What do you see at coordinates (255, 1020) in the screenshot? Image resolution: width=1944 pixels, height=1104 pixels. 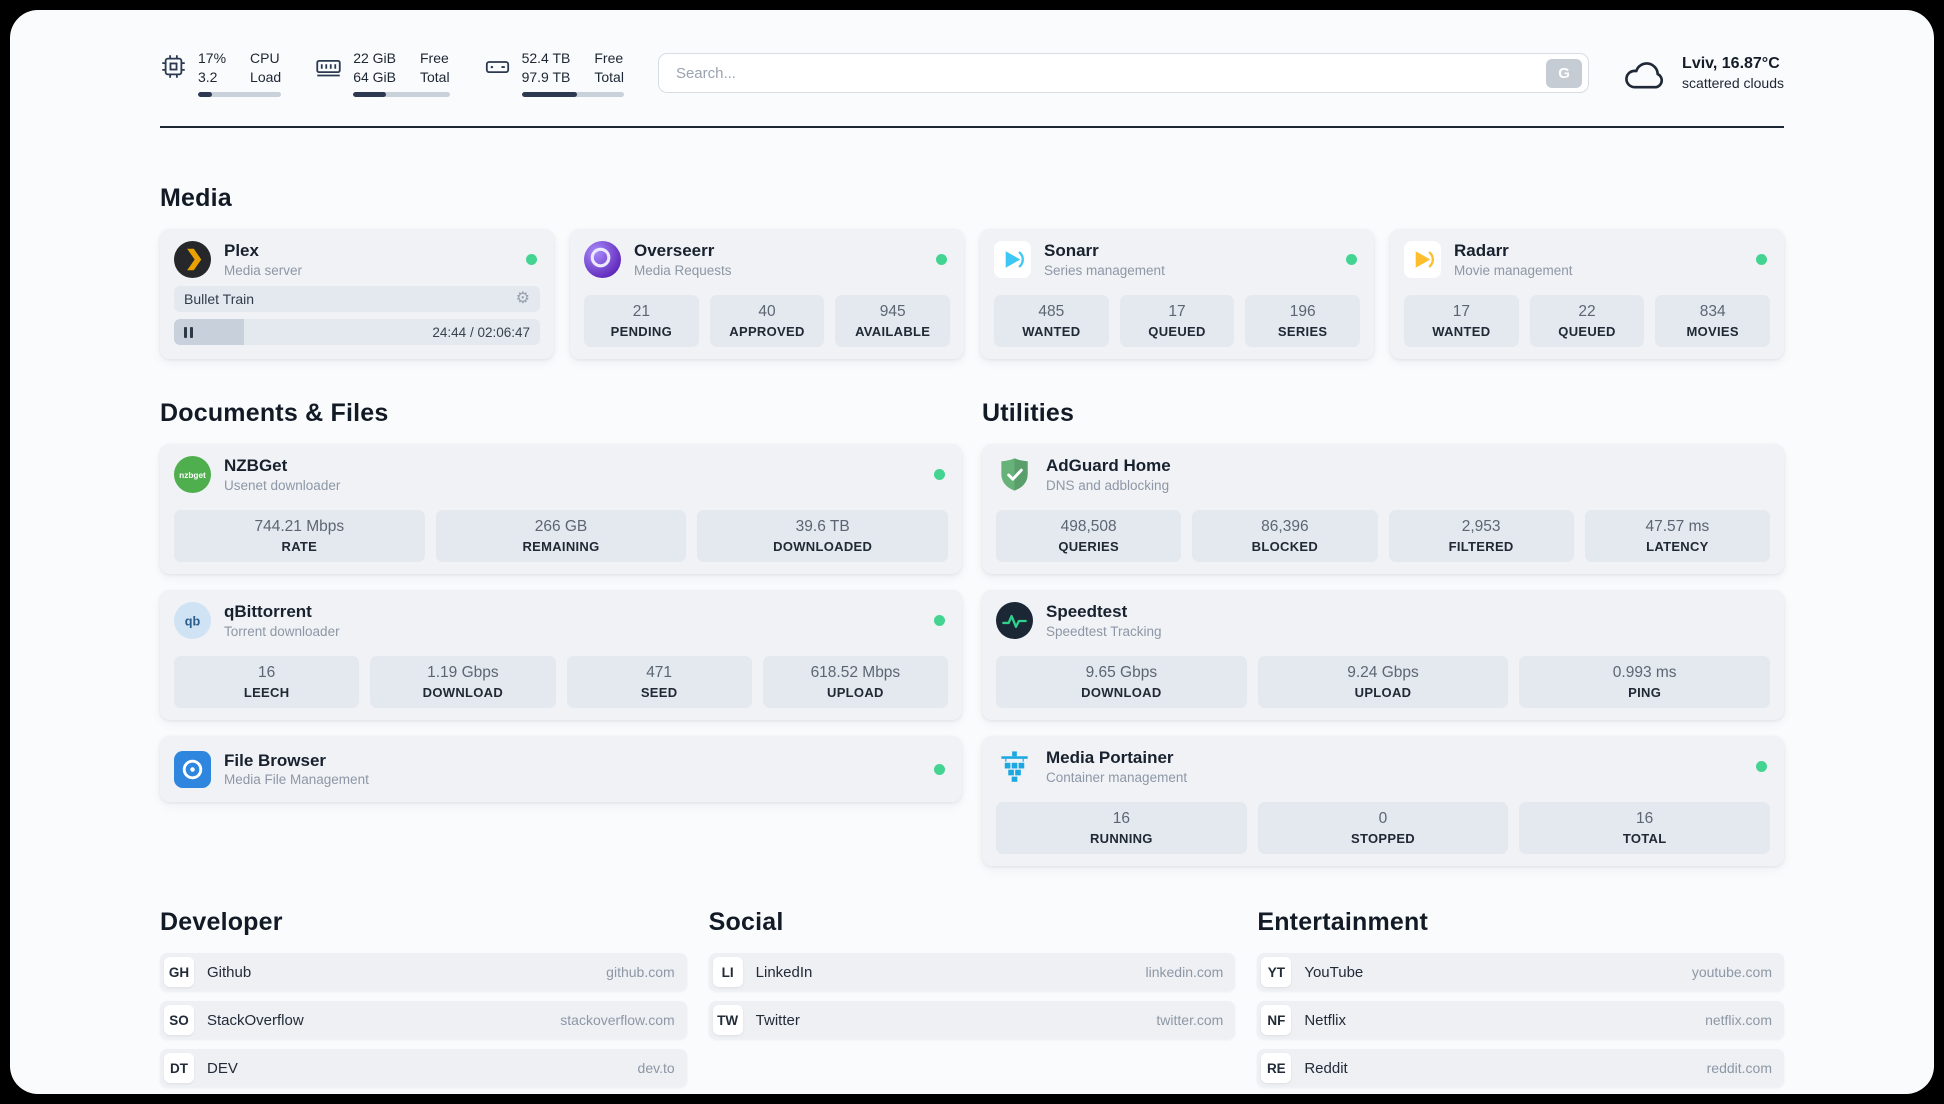 I see `bookmark-name: StackOverflow` at bounding box center [255, 1020].